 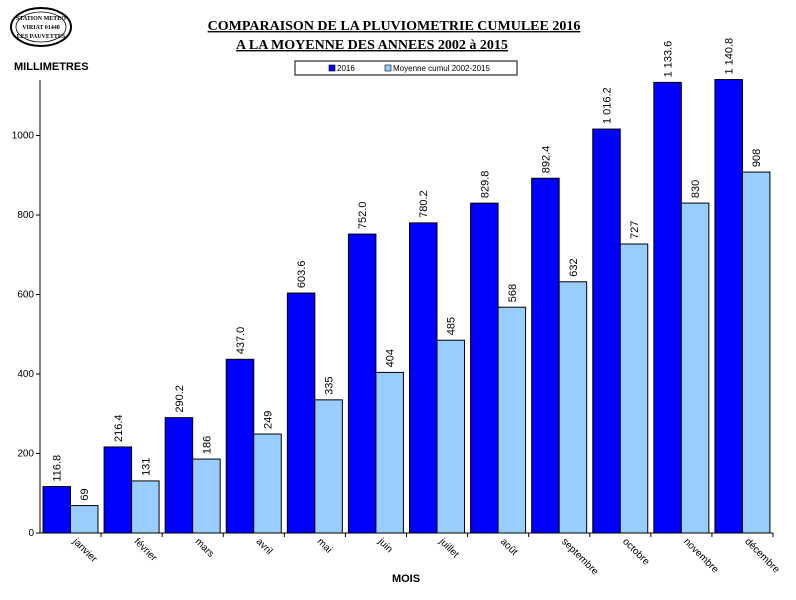 I want to click on x-tick-label: décembre, so click(x=762, y=556).